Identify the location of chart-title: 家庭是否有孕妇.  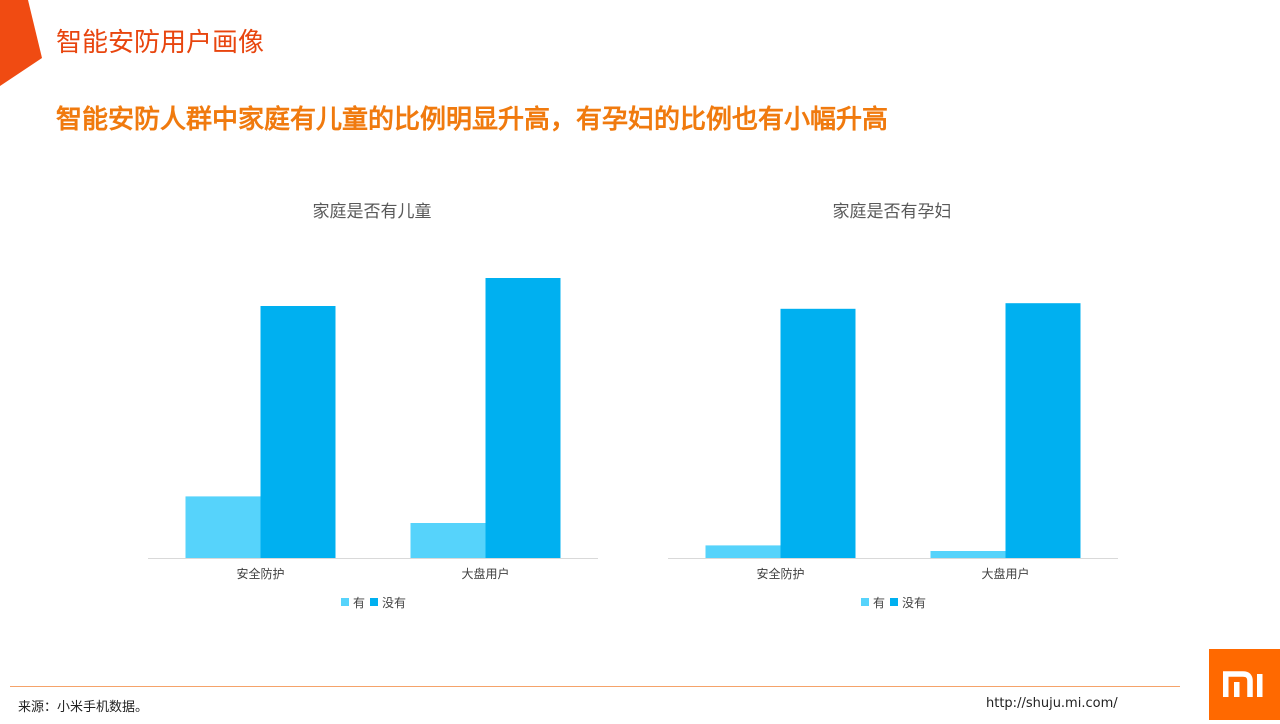
(892, 212).